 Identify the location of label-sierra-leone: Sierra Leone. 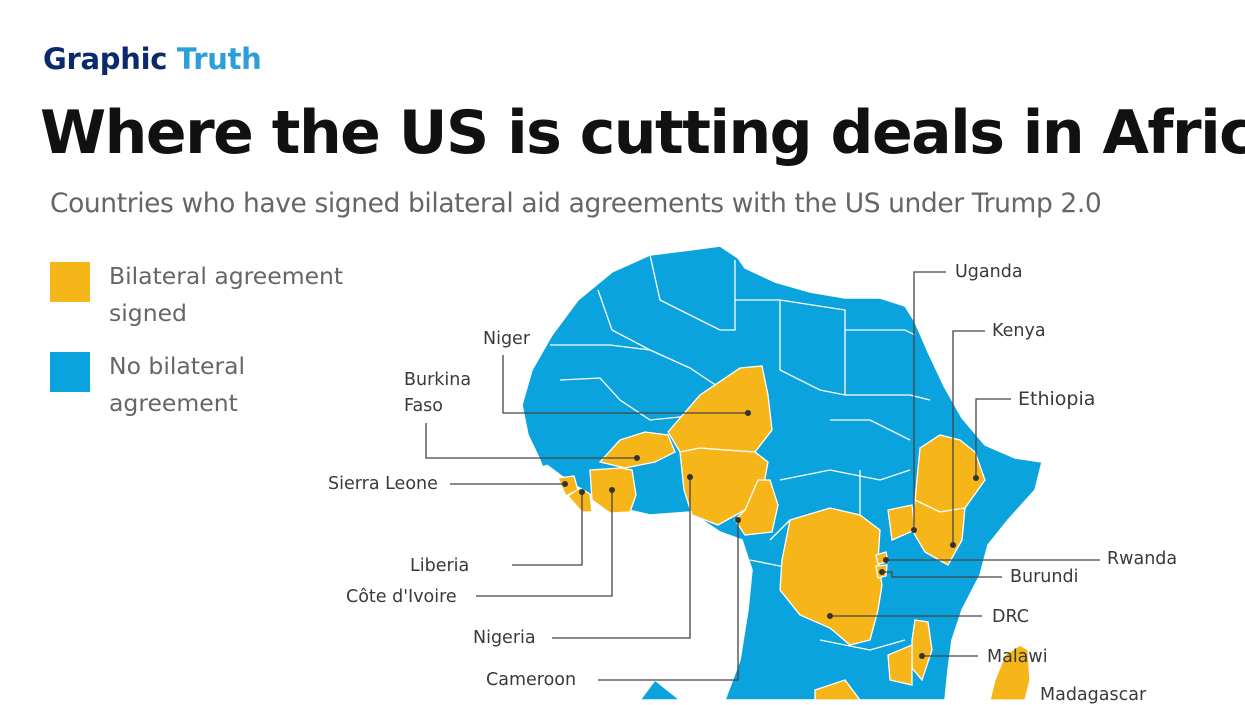
(383, 484).